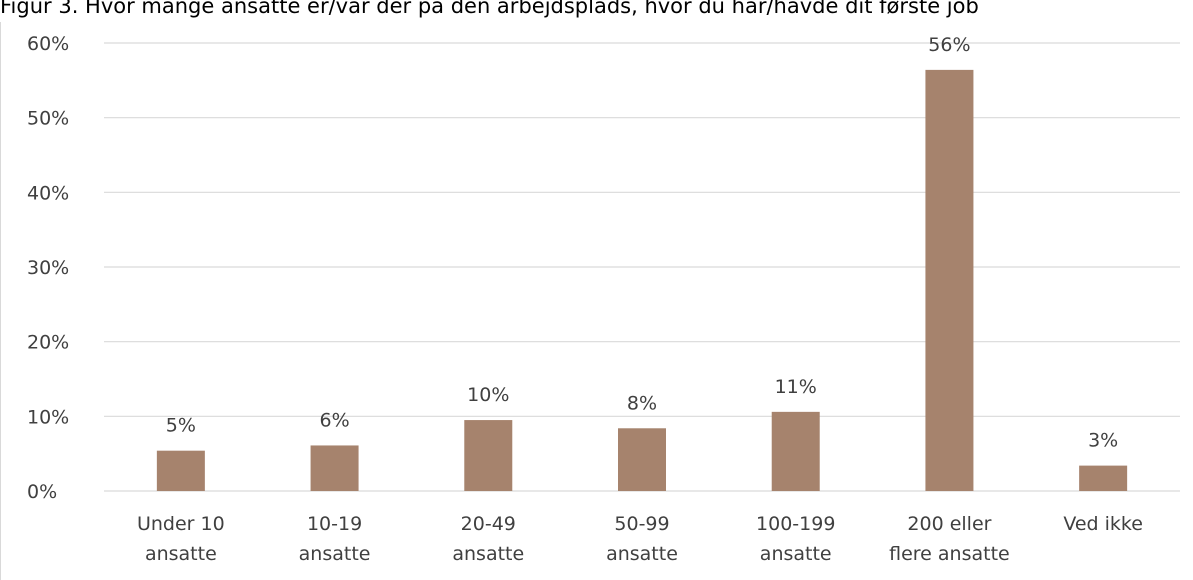  I want to click on category-label-5-1: flere ansatte, so click(949, 554).